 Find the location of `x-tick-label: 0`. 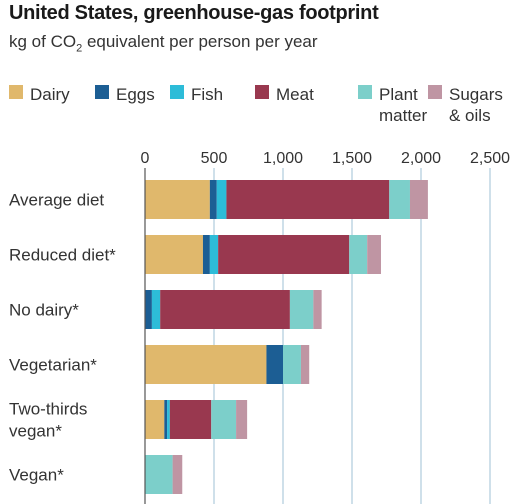

x-tick-label: 0 is located at coordinates (145, 158).